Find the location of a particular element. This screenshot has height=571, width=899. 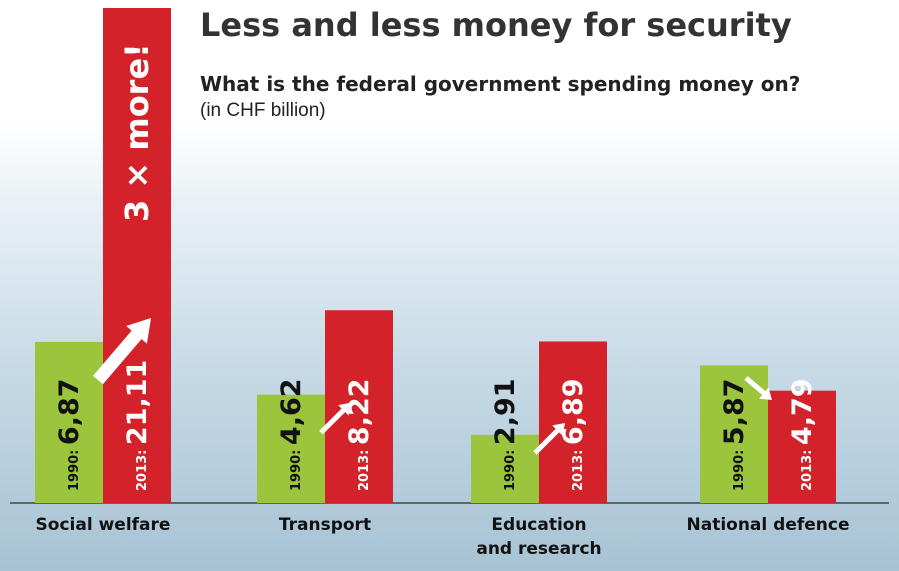

category-label: and research is located at coordinates (538, 549).